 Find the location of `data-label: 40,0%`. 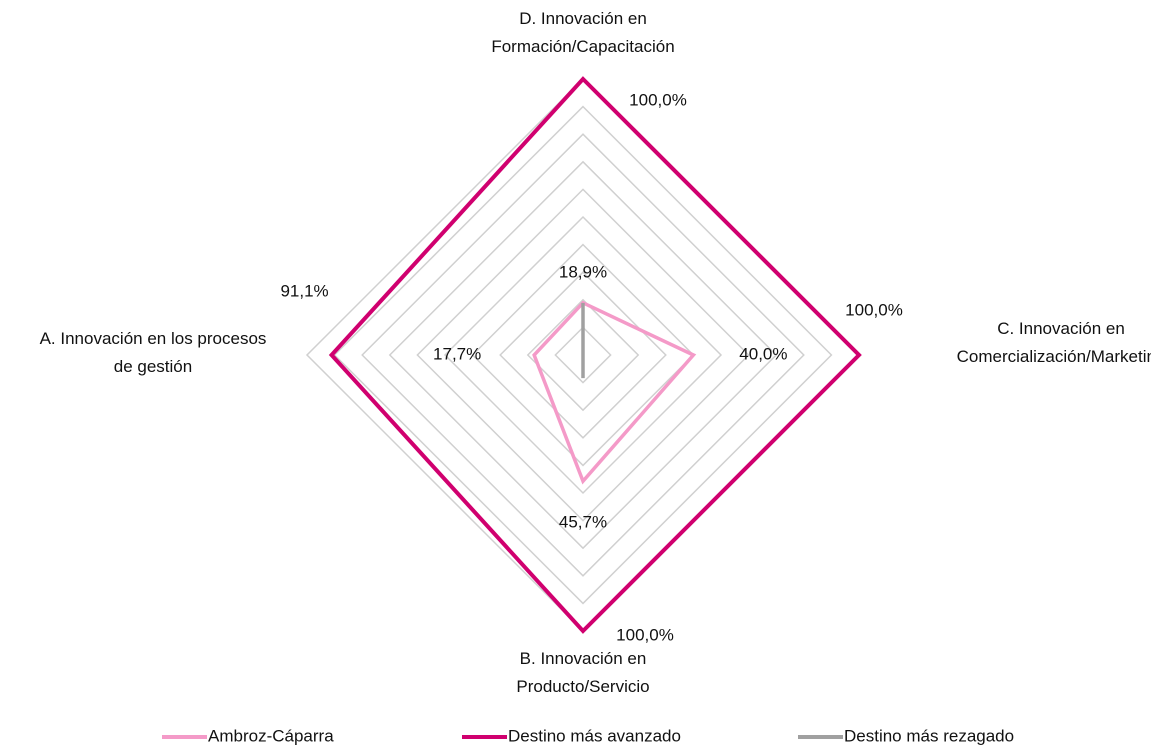

data-label: 40,0% is located at coordinates (763, 353).